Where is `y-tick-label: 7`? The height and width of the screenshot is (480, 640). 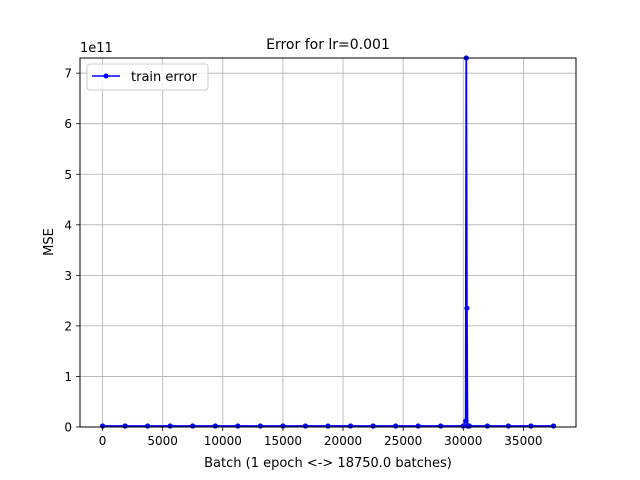 y-tick-label: 7 is located at coordinates (68, 74).